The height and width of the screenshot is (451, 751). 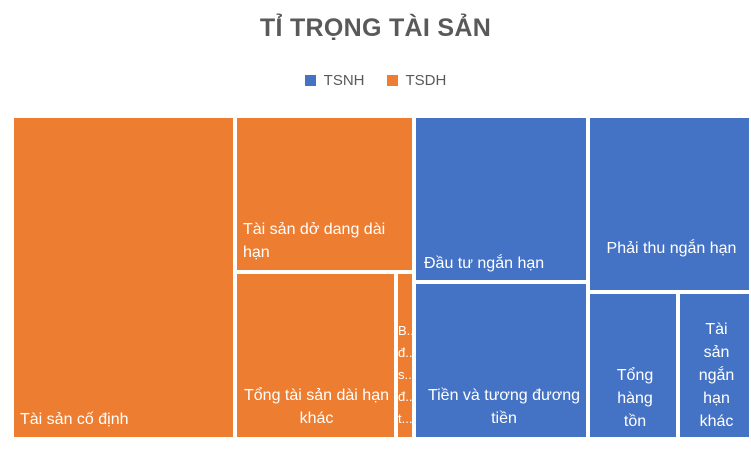 What do you see at coordinates (74, 419) in the screenshot?
I see `treemap-cell-label: Tài sản cố định` at bounding box center [74, 419].